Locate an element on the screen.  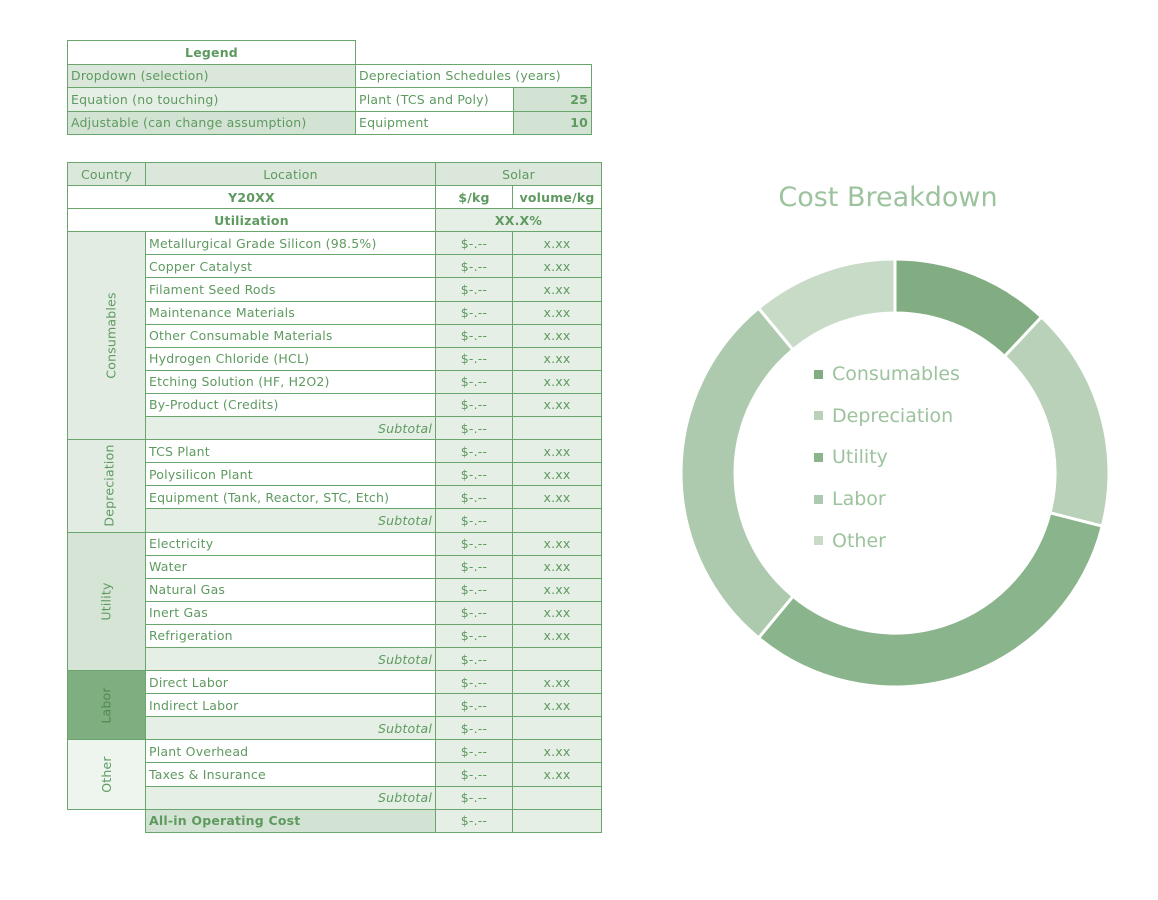
line-item-label: Maintenance Materials is located at coordinates (290, 312).